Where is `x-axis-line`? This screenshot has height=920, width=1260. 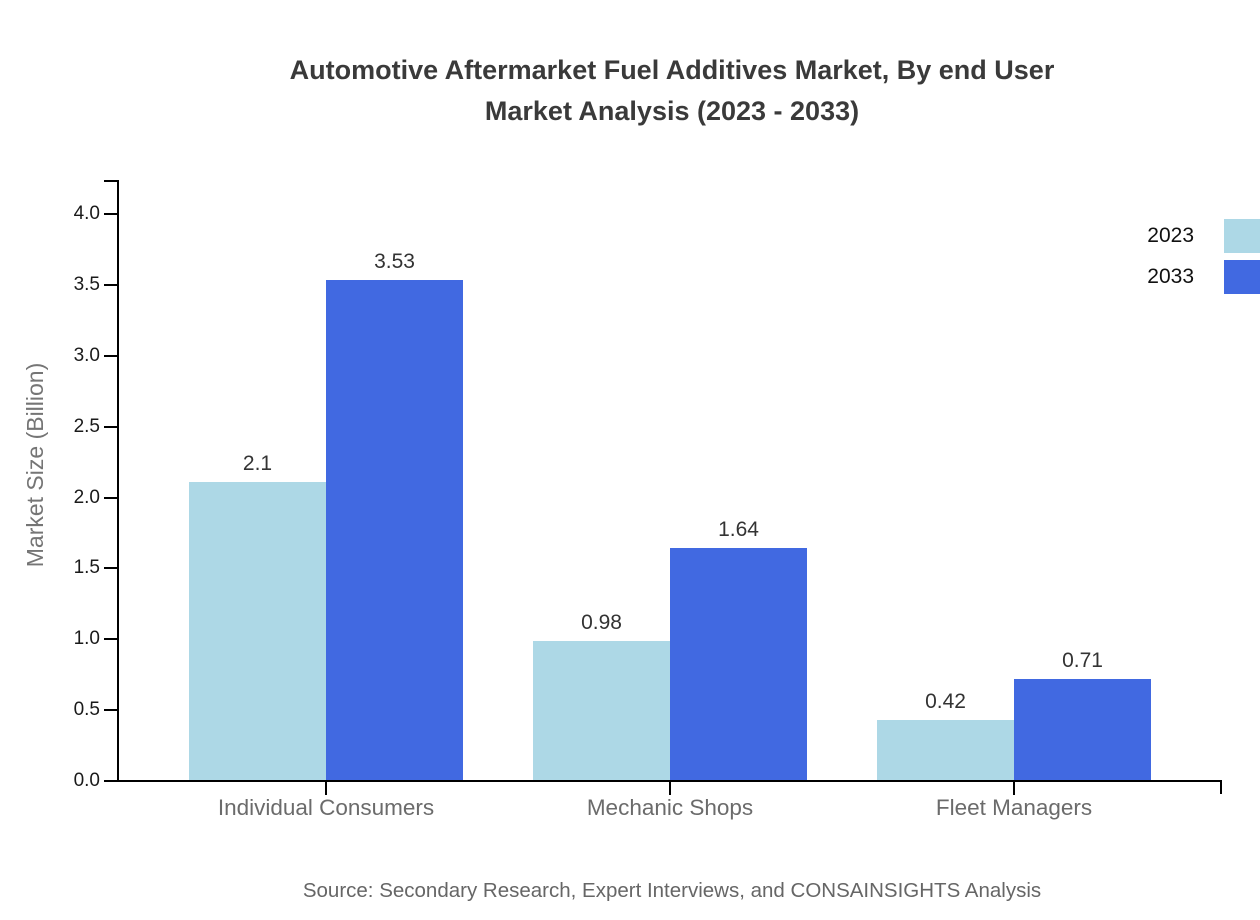 x-axis-line is located at coordinates (669, 781).